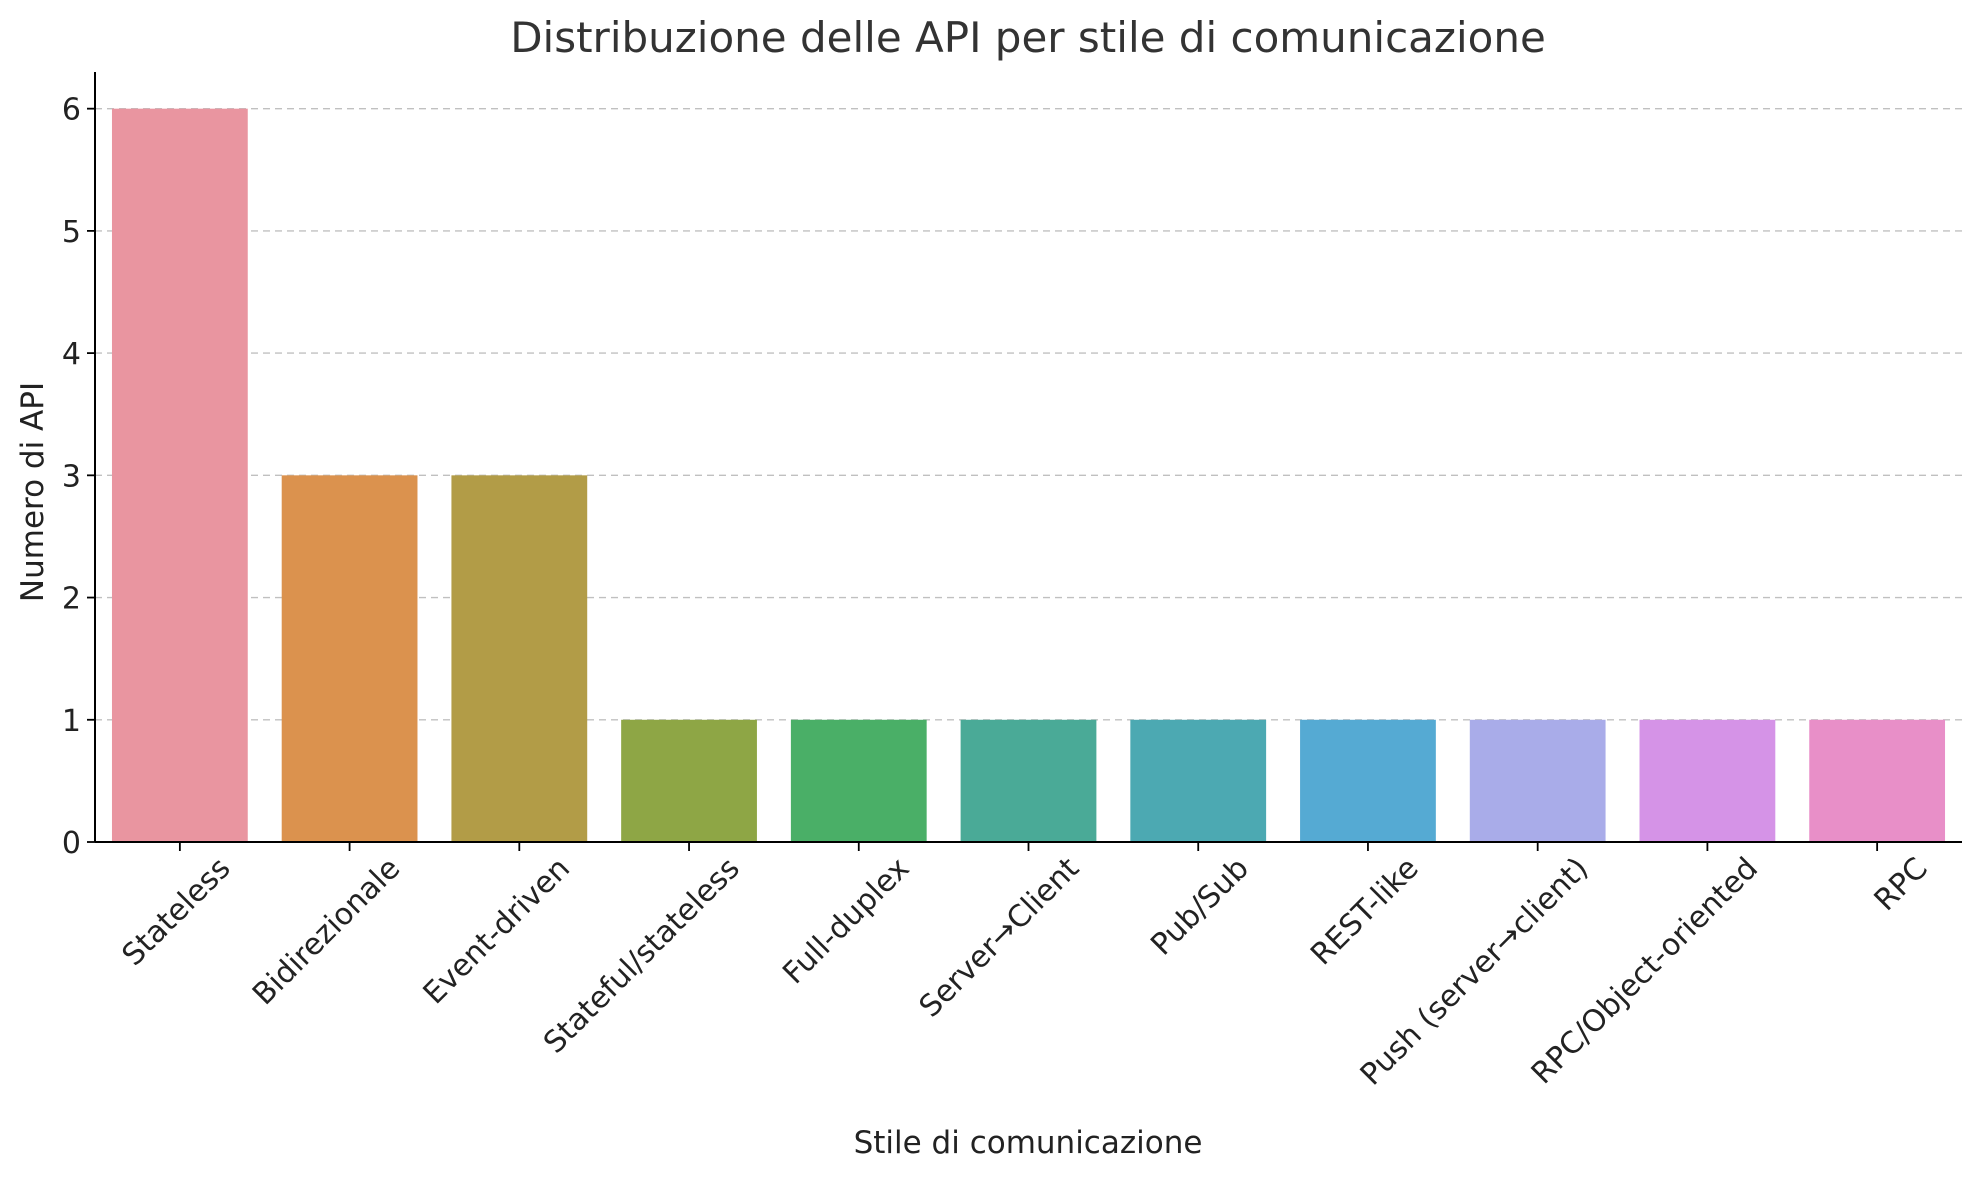 This screenshot has width=1980, height=1180. What do you see at coordinates (71, 110) in the screenshot?
I see `y-tick-label: 6` at bounding box center [71, 110].